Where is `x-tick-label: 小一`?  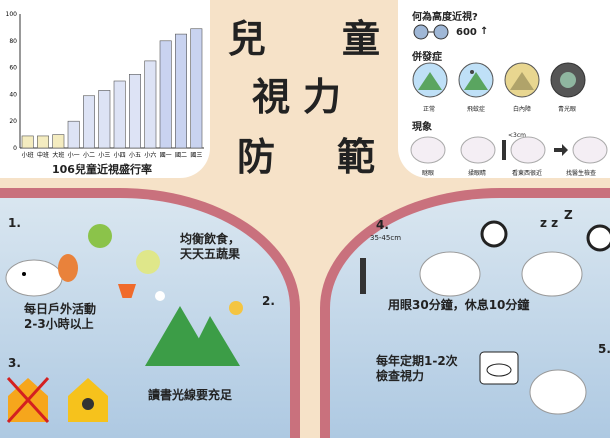 x-tick-label: 小一 is located at coordinates (74, 155).